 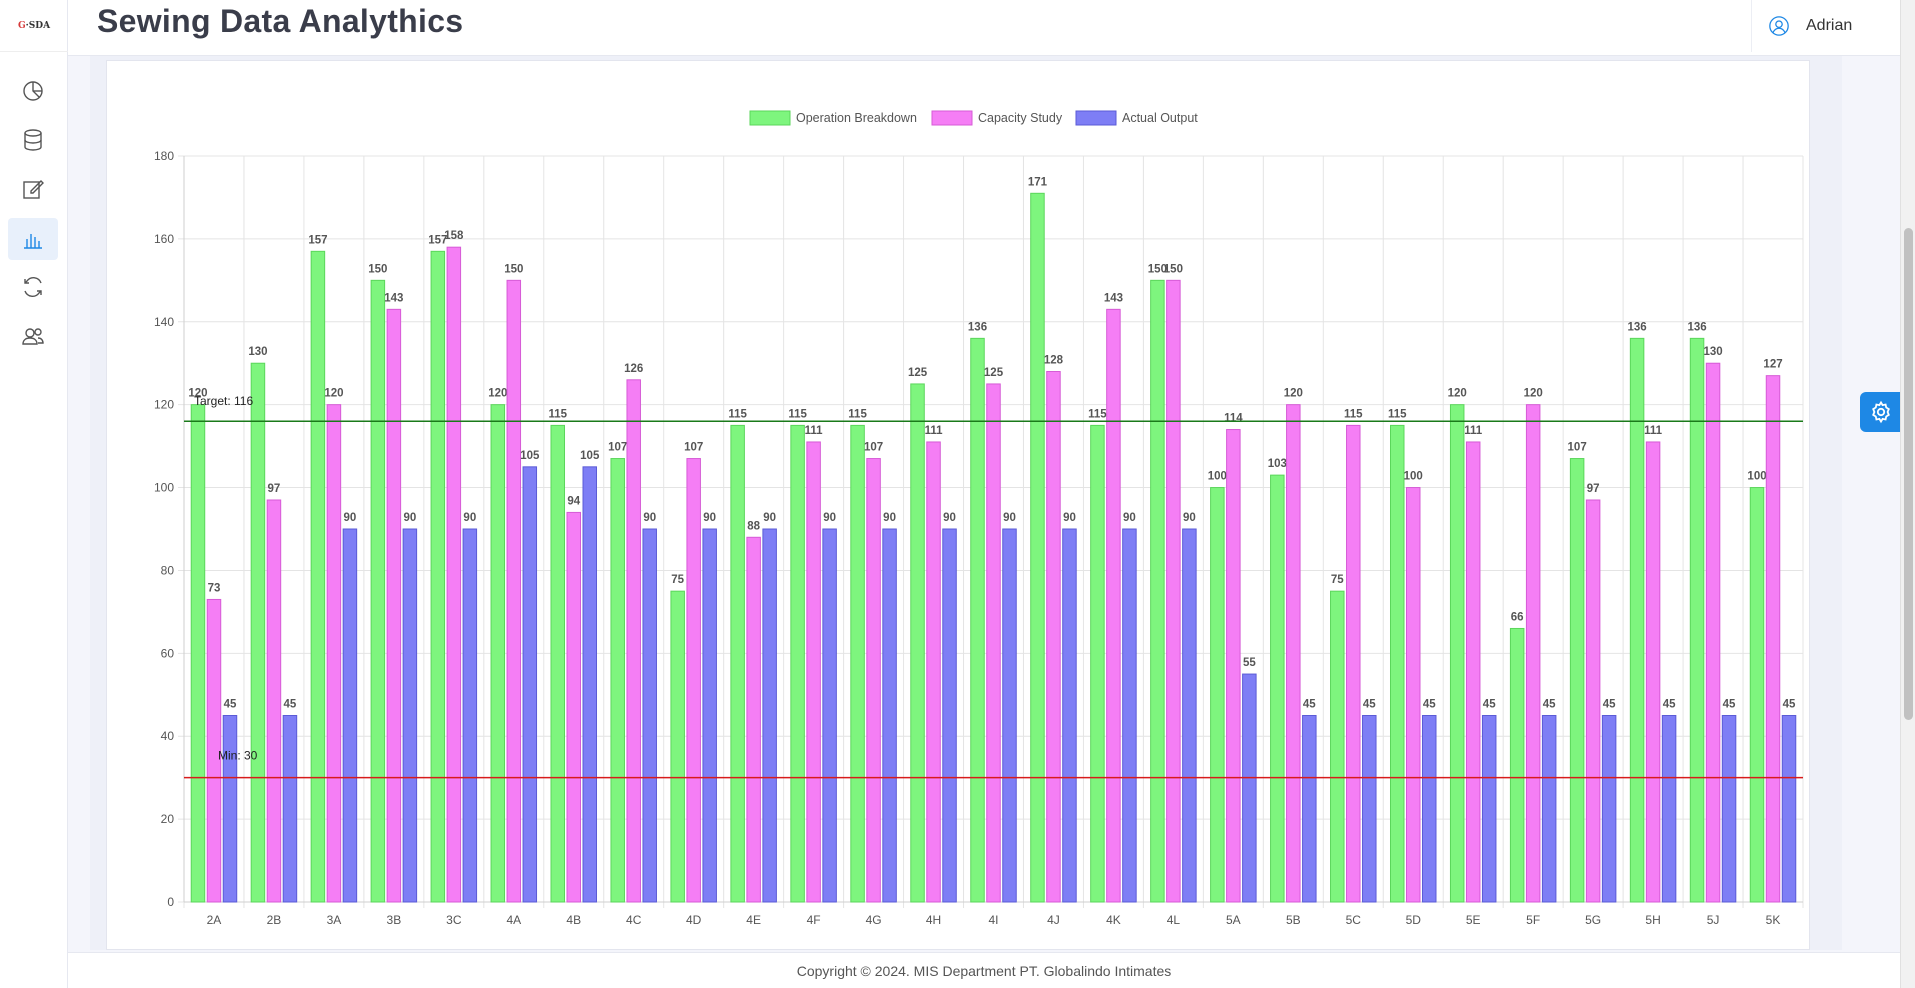 I want to click on data-label: 66, so click(x=1517, y=617).